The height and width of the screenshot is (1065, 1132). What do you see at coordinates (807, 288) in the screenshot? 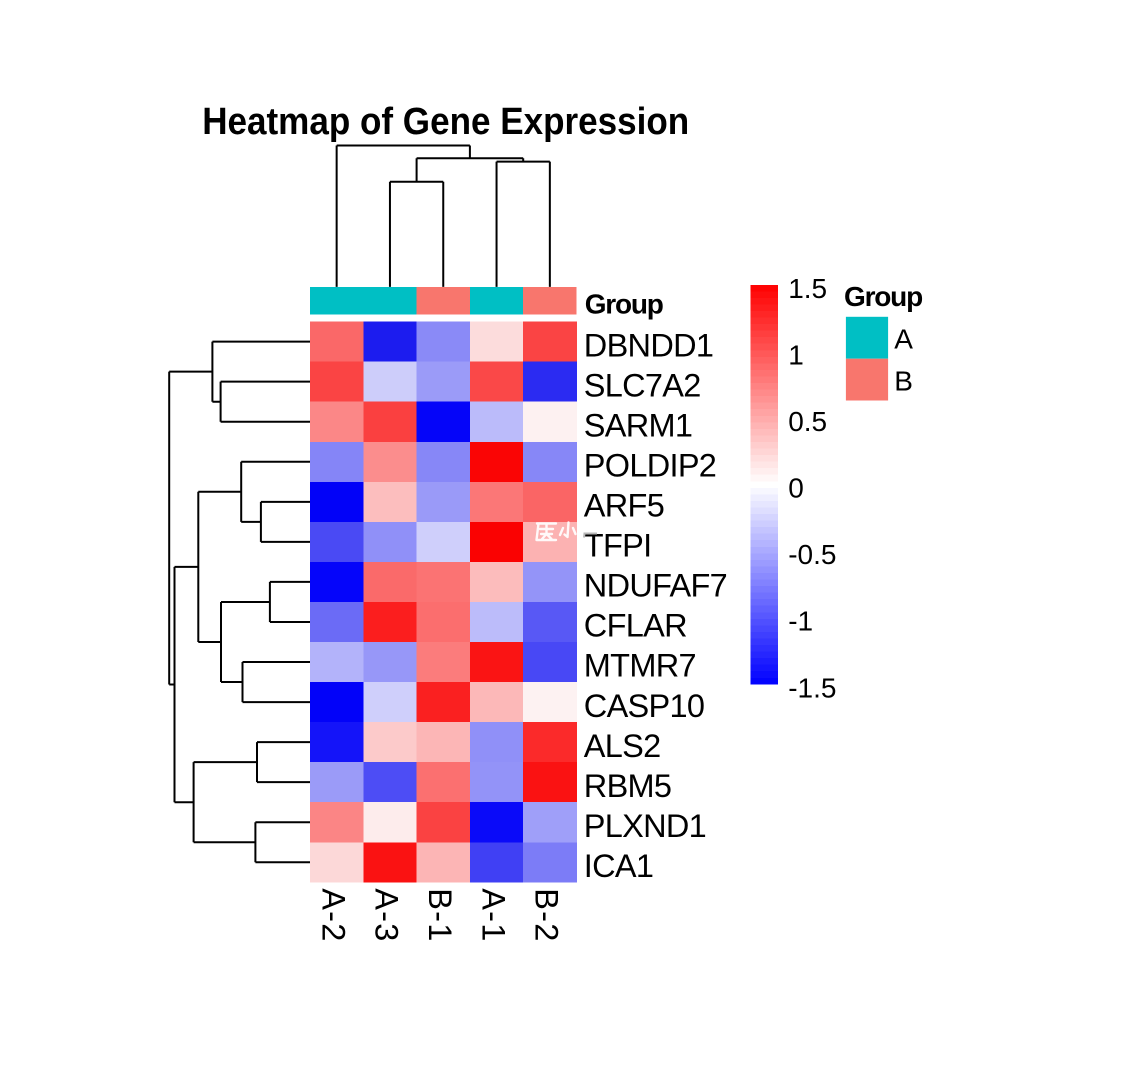
I see `svg-text: 1.5` at bounding box center [807, 288].